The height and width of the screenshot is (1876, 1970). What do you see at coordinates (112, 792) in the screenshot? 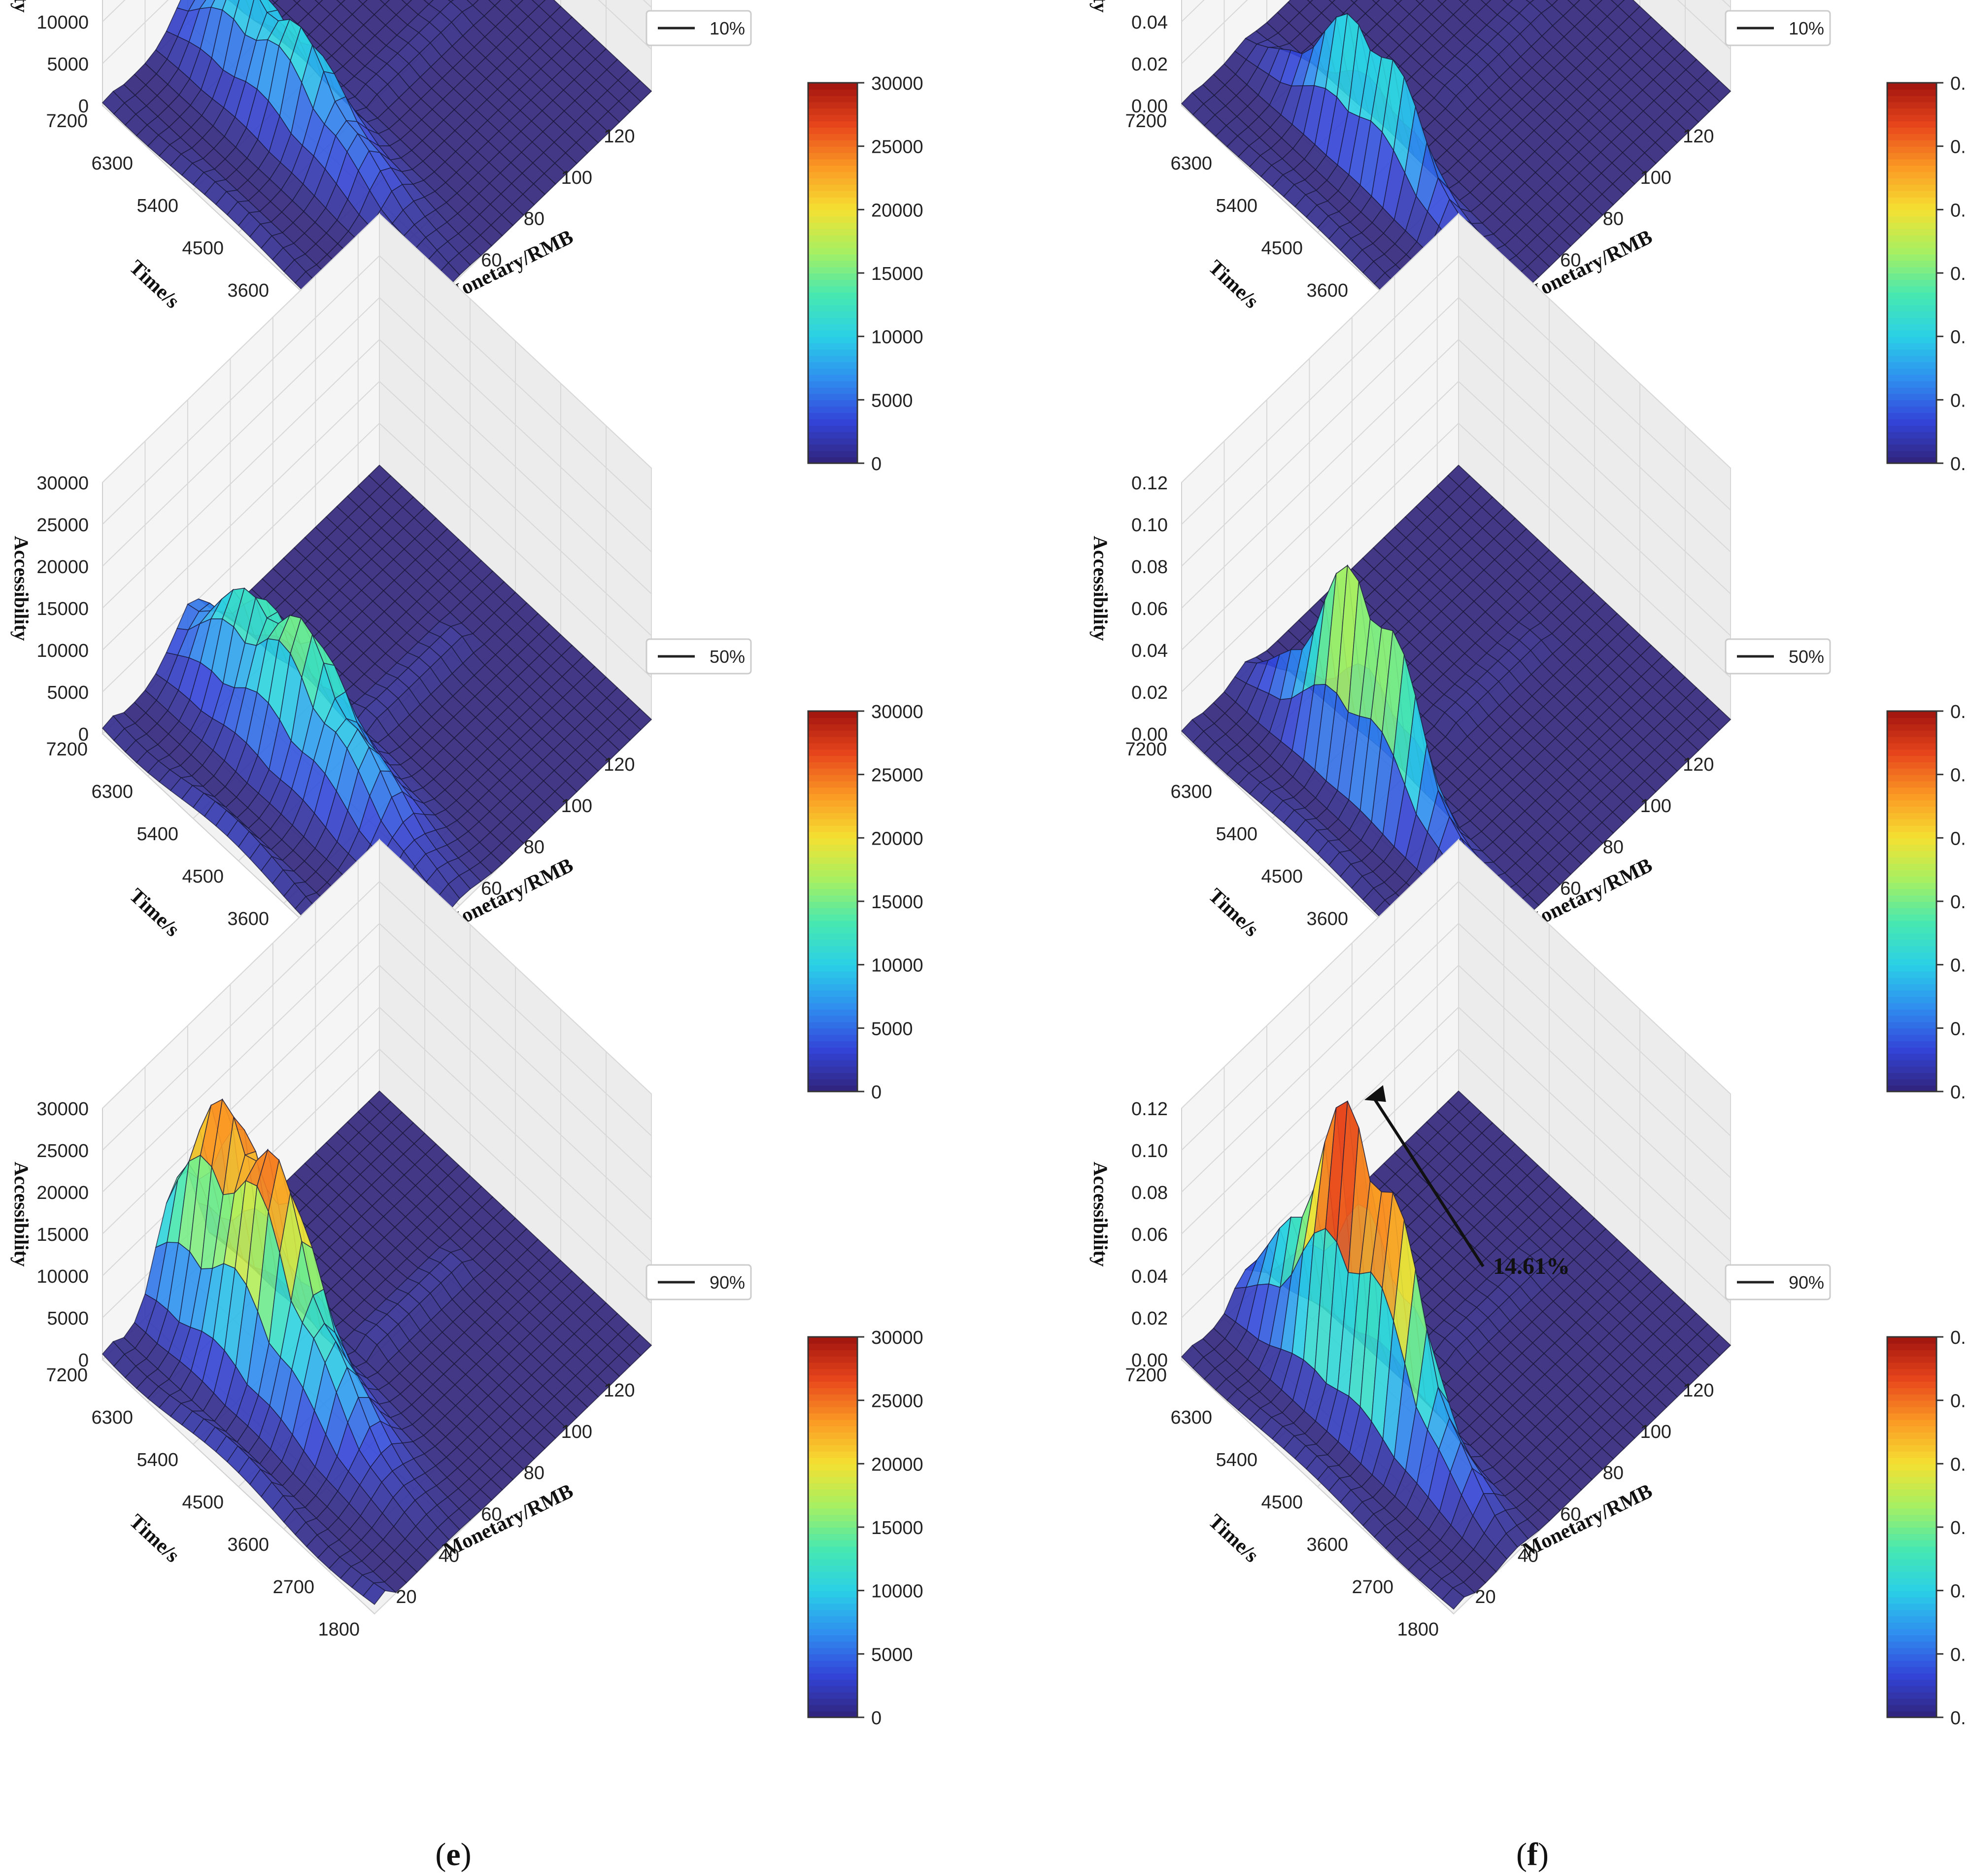
I see `time-tick-label: 6300` at bounding box center [112, 792].